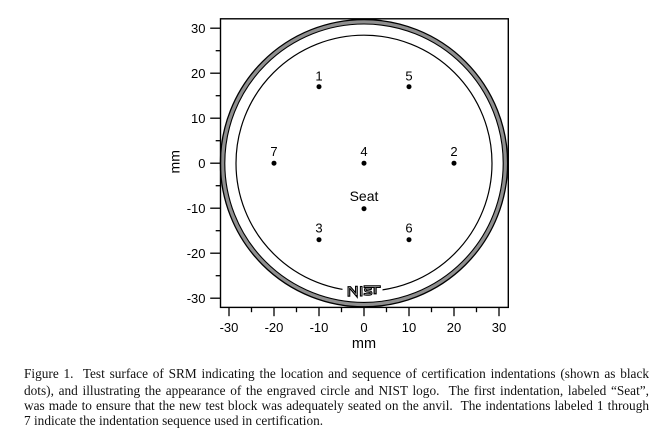  Describe the element at coordinates (273, 151) in the screenshot. I see `svg-text: 7` at that location.